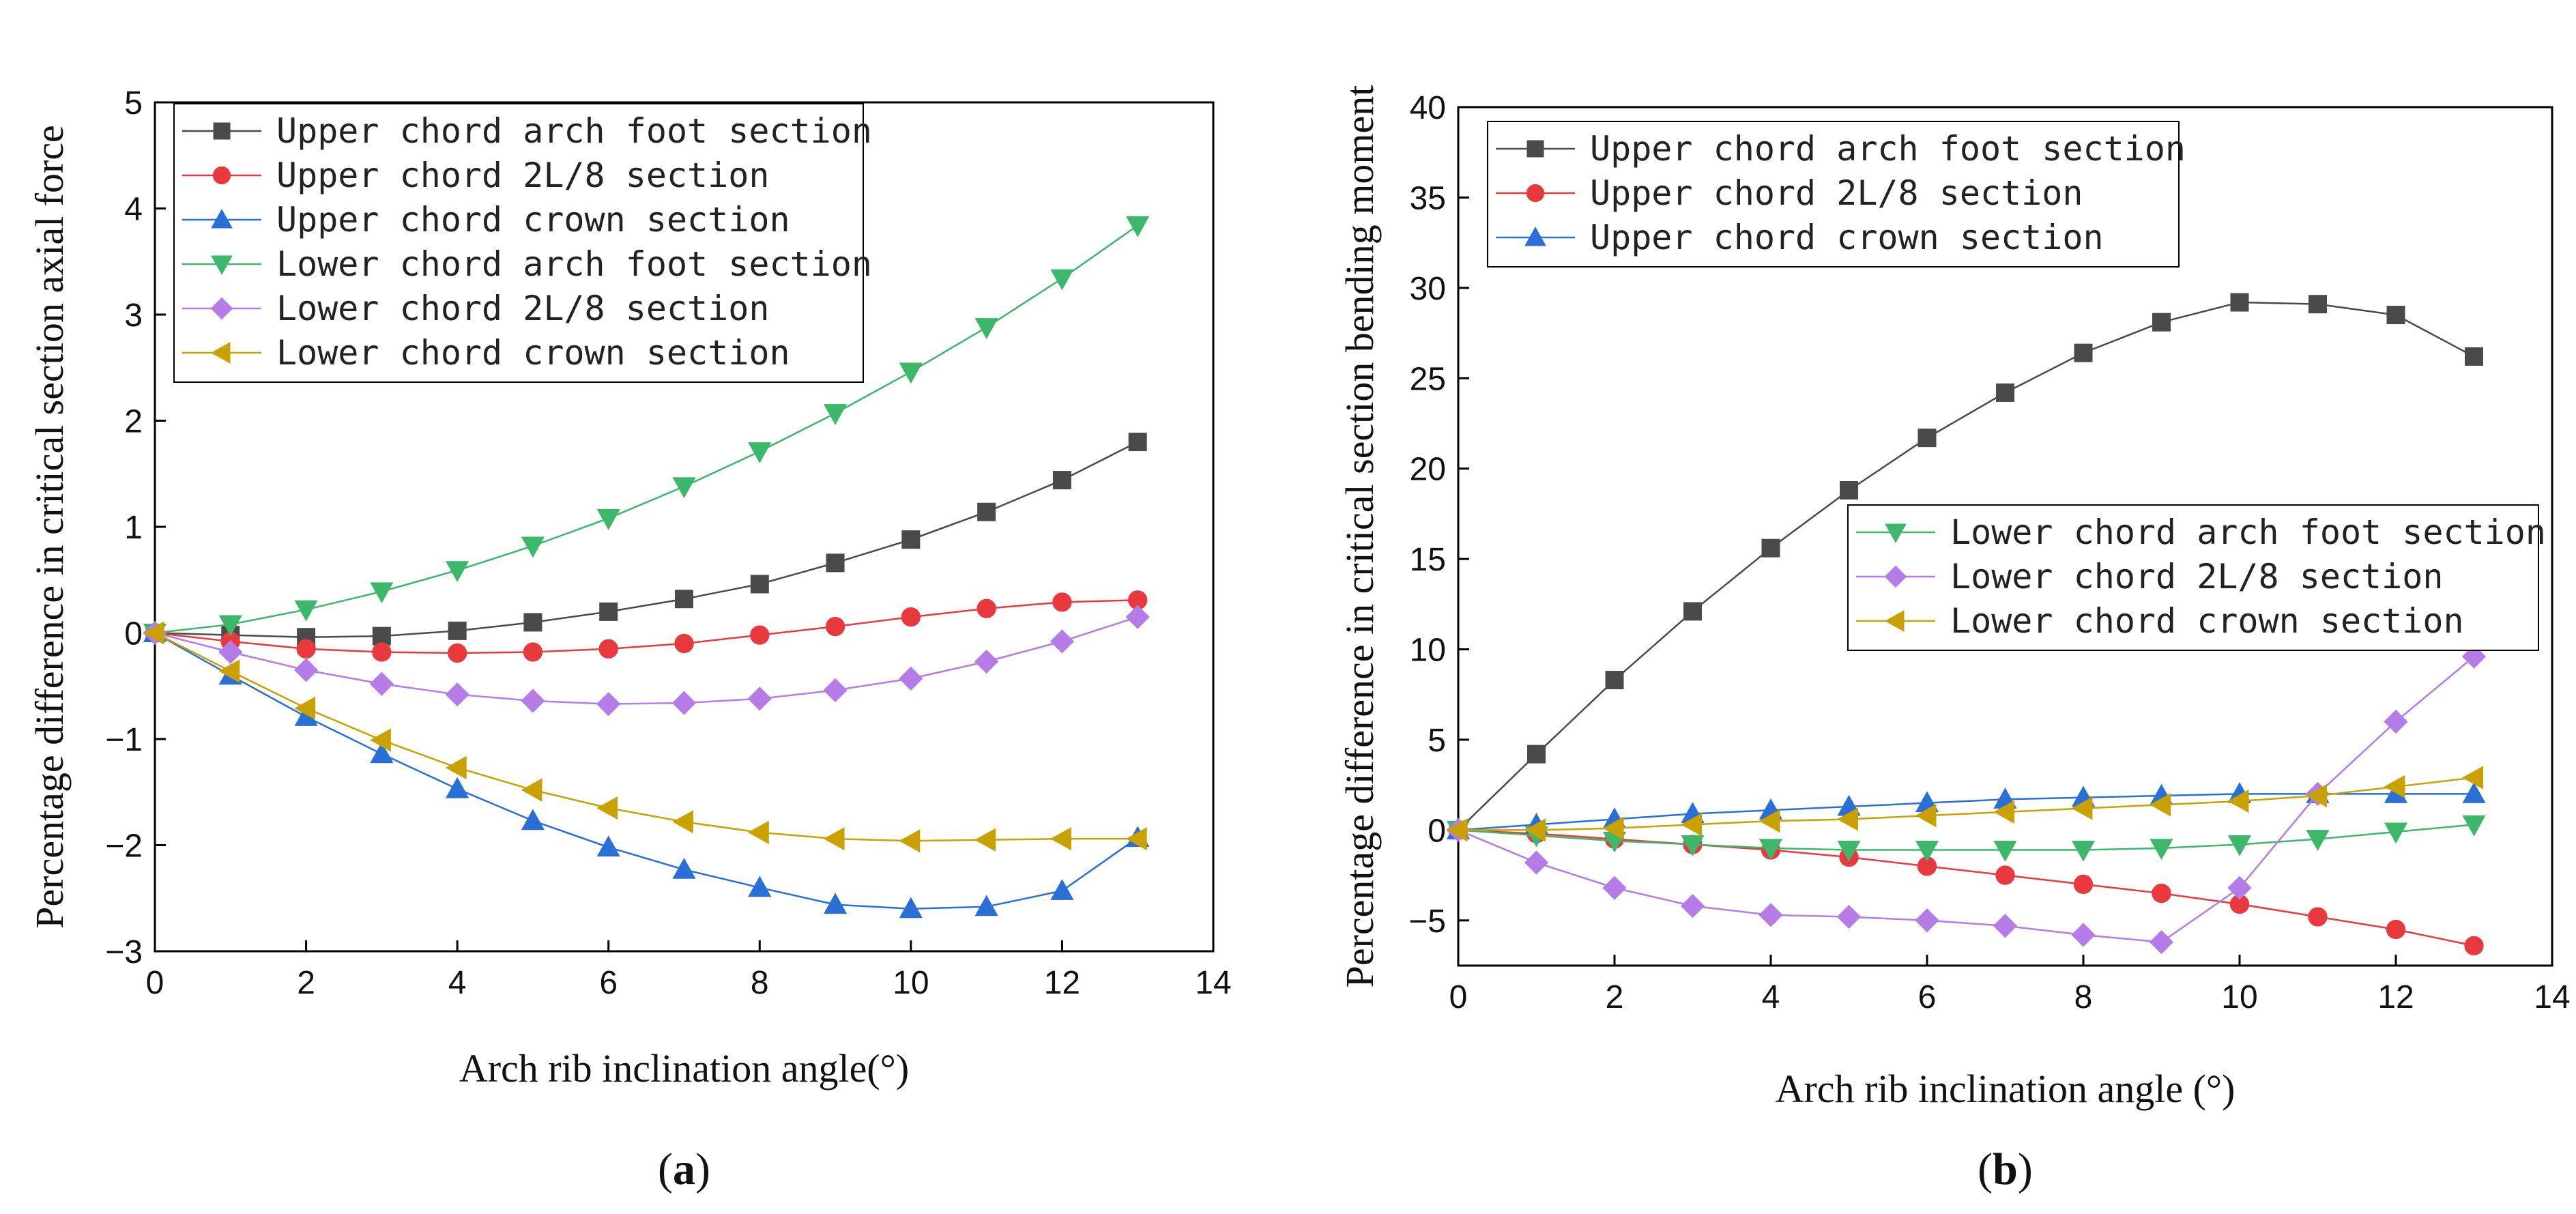 The image size is (2576, 1214). What do you see at coordinates (2196, 576) in the screenshot?
I see `legend-label: Lower chord 2L/8 section` at bounding box center [2196, 576].